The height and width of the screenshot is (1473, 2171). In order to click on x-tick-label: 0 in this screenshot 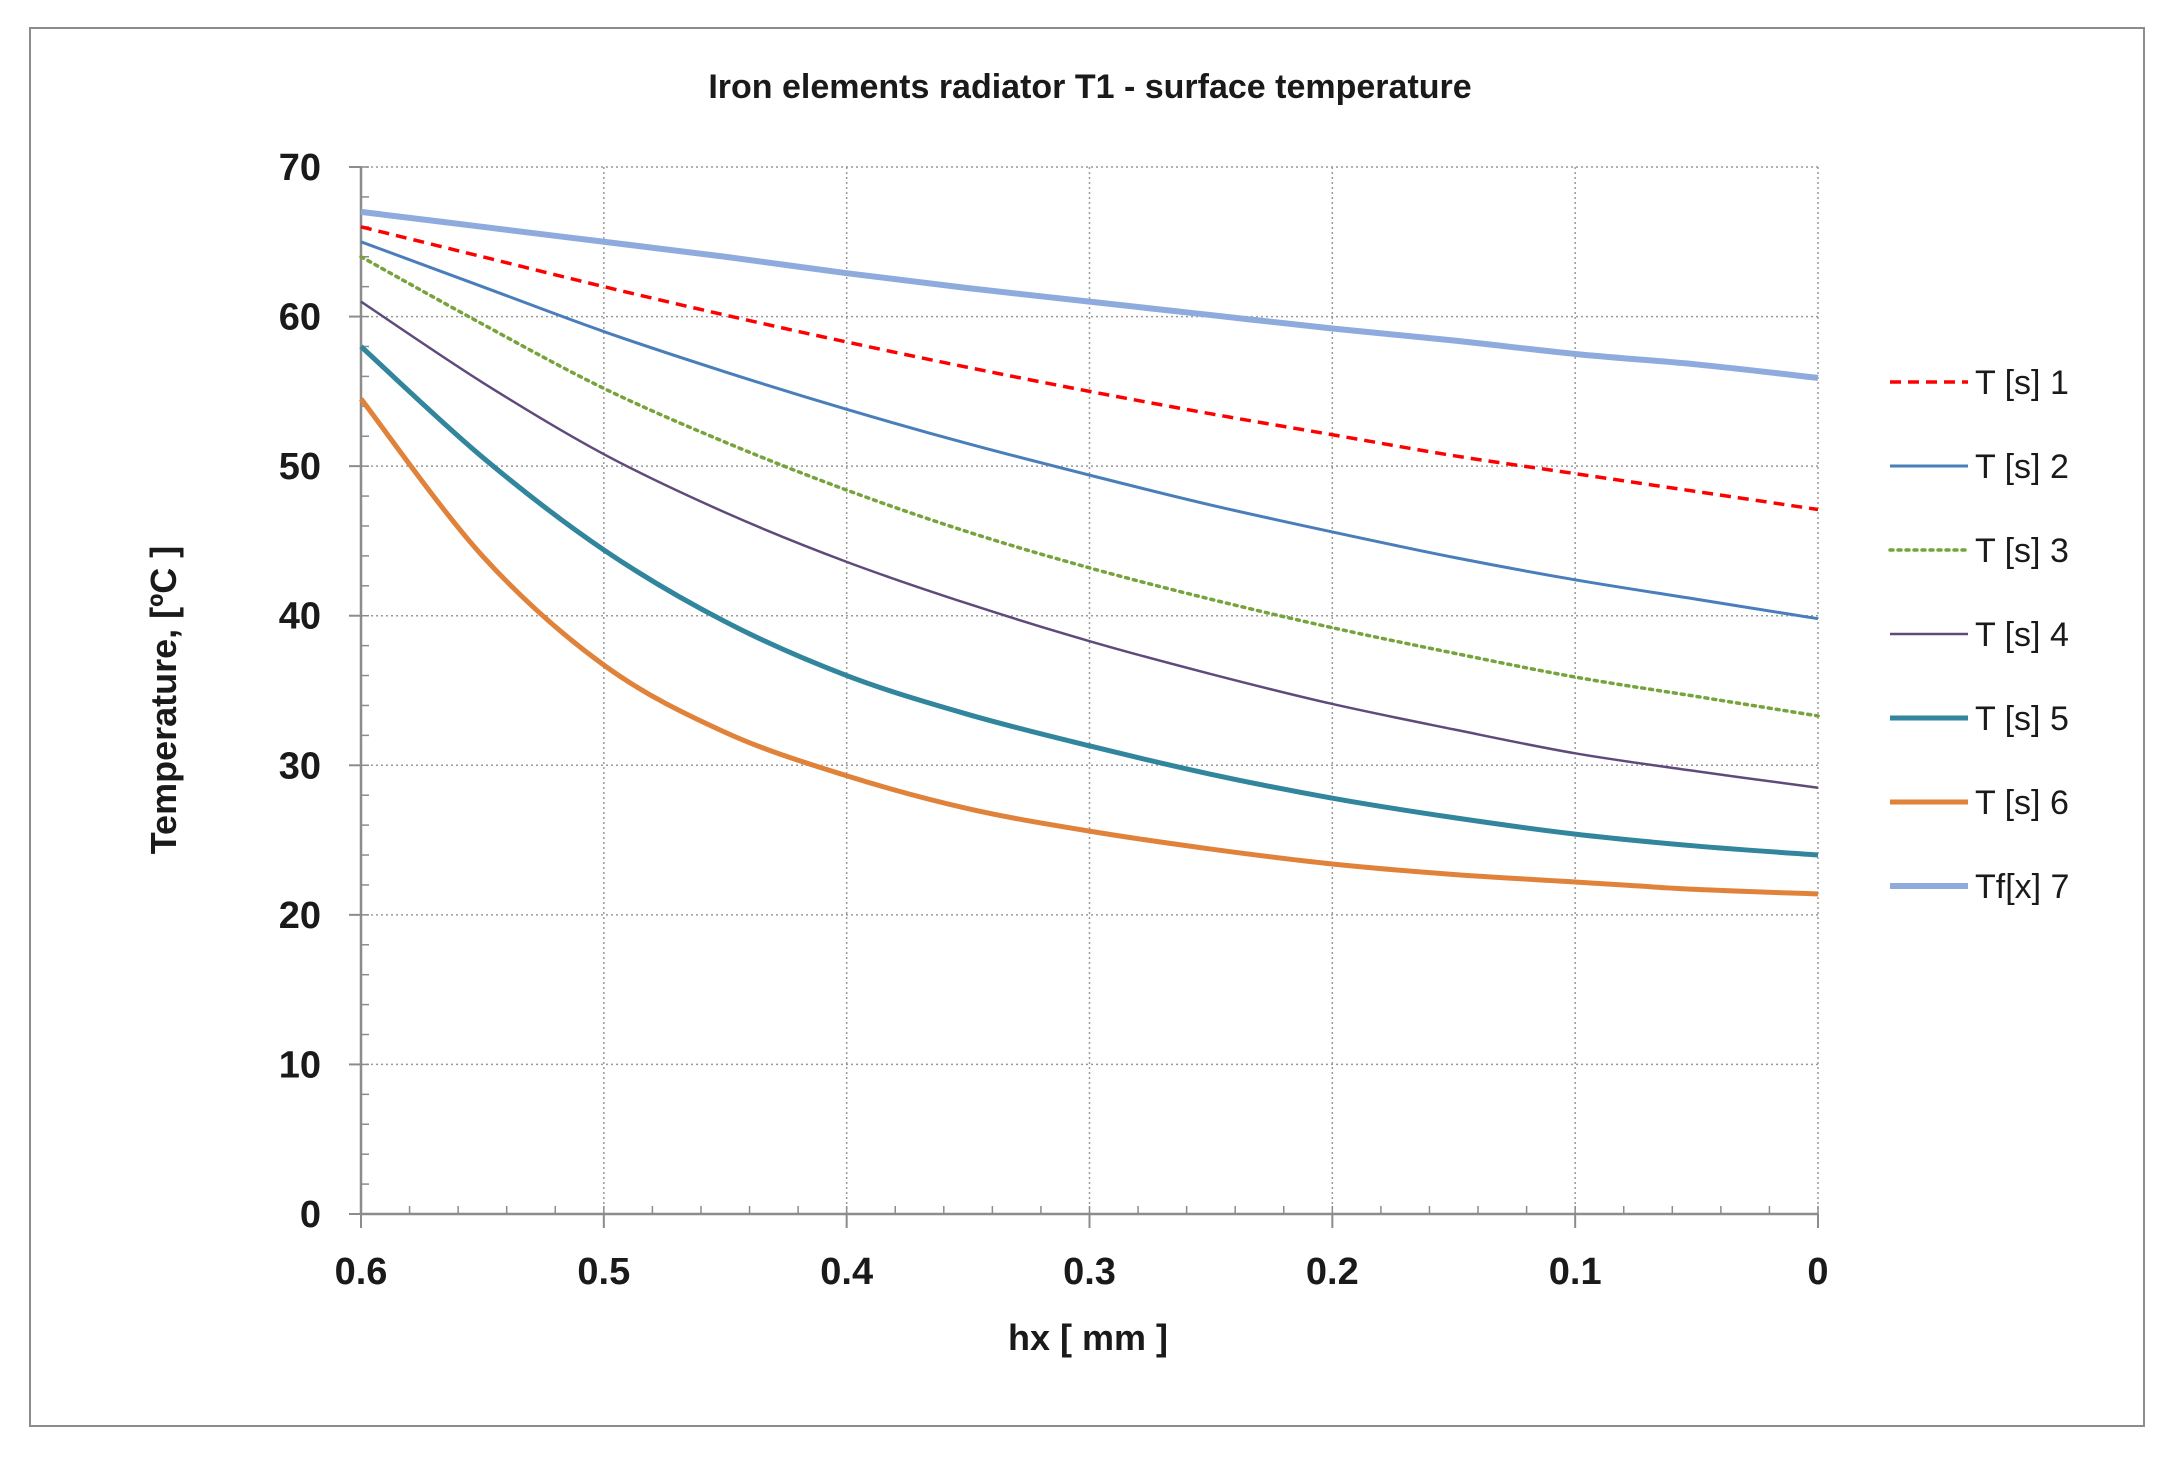, I will do `click(1817, 1272)`.